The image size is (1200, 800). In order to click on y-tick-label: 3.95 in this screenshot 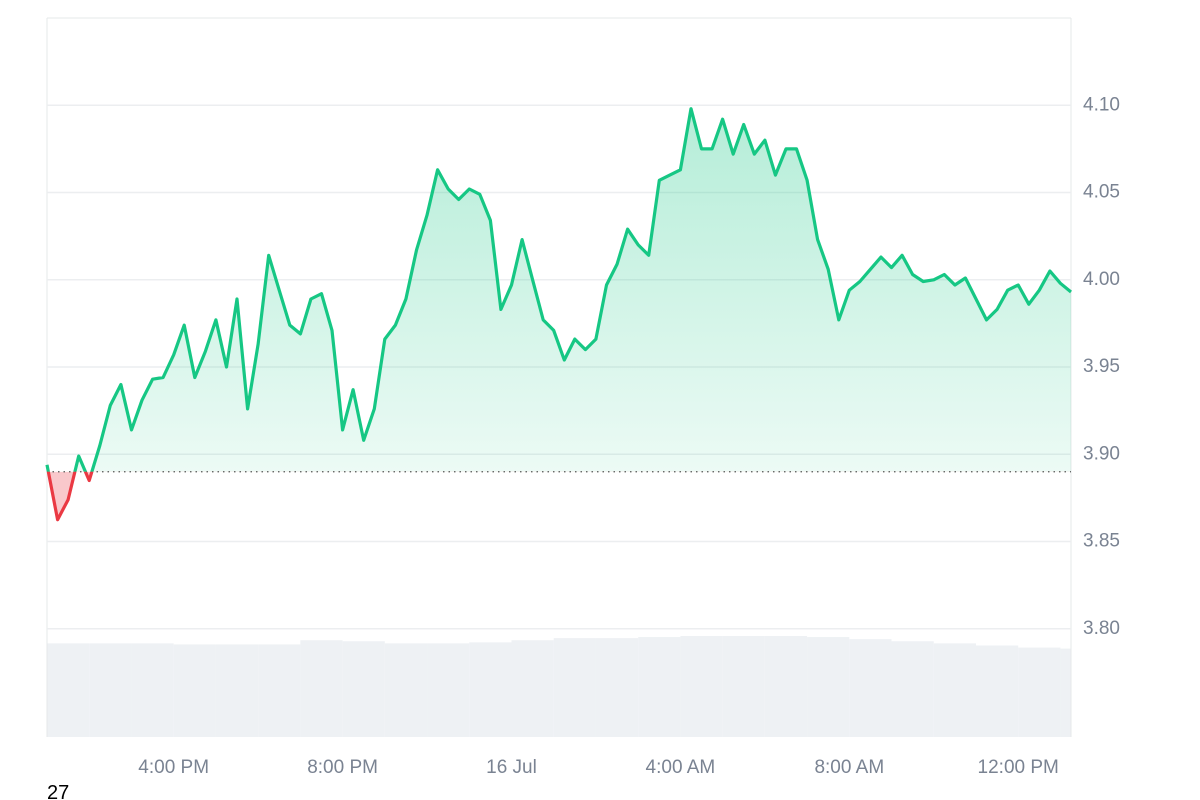, I will do `click(1101, 366)`.